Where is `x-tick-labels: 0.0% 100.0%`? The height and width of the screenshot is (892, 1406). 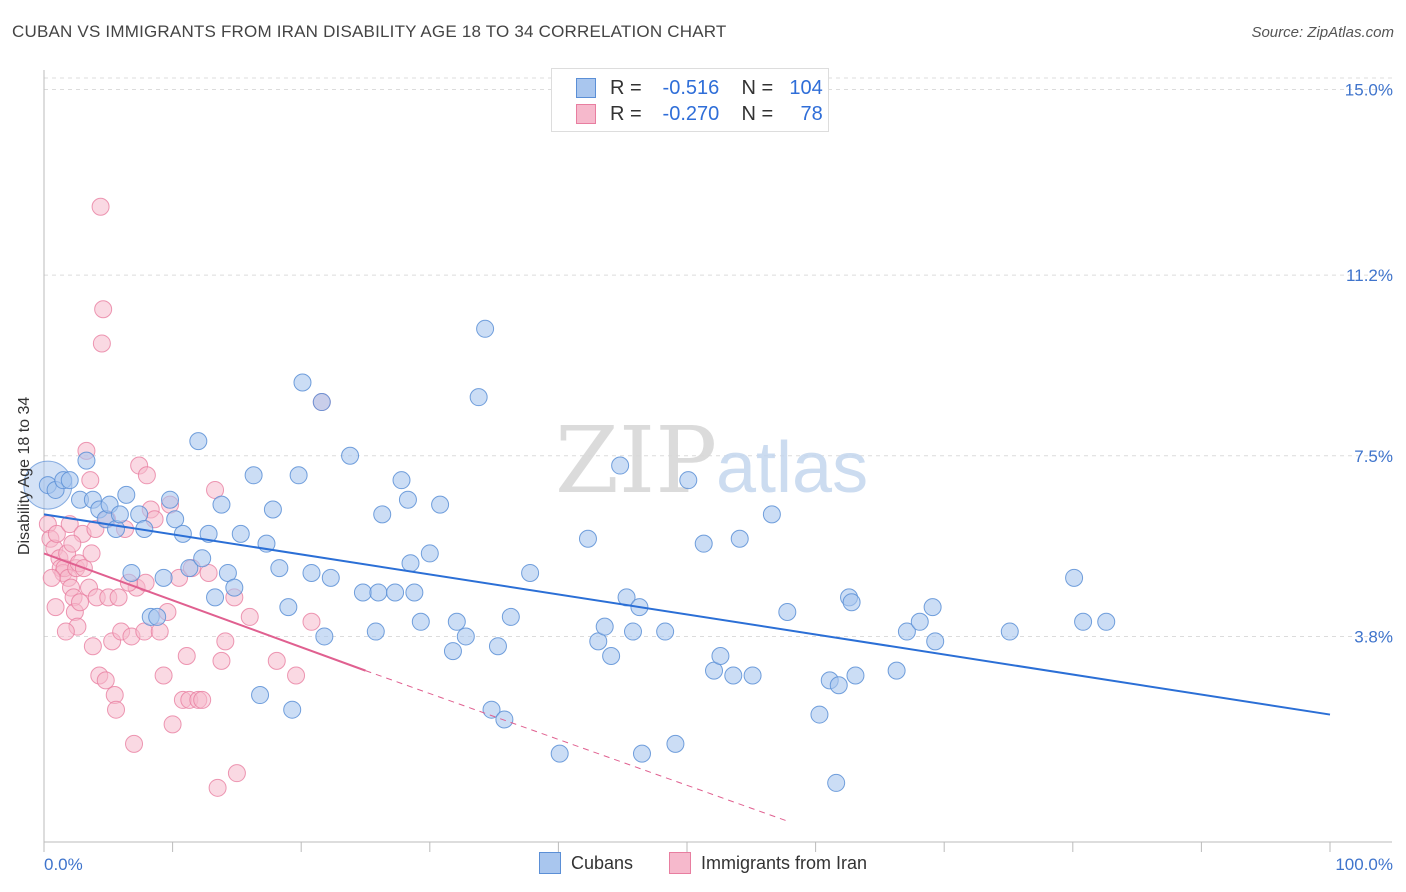 x-tick-labels: 0.0% 100.0% is located at coordinates (718, 864).